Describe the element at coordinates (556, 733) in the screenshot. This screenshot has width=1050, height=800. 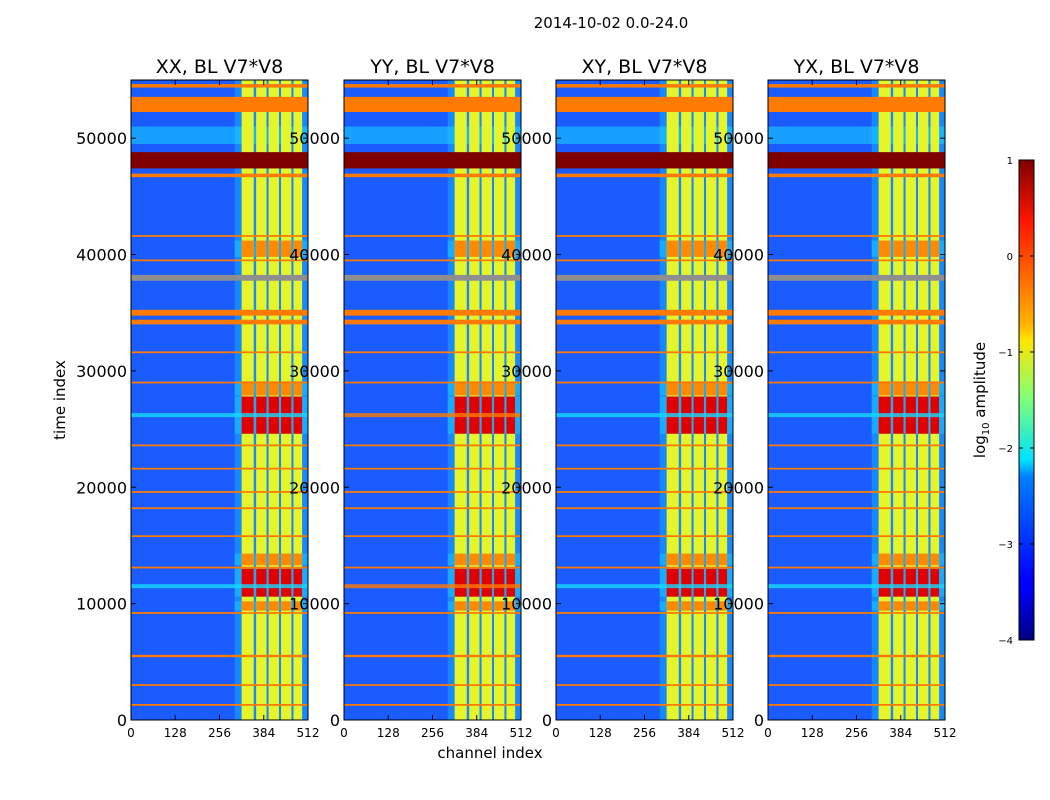
I see `x-tick-label: 0` at that location.